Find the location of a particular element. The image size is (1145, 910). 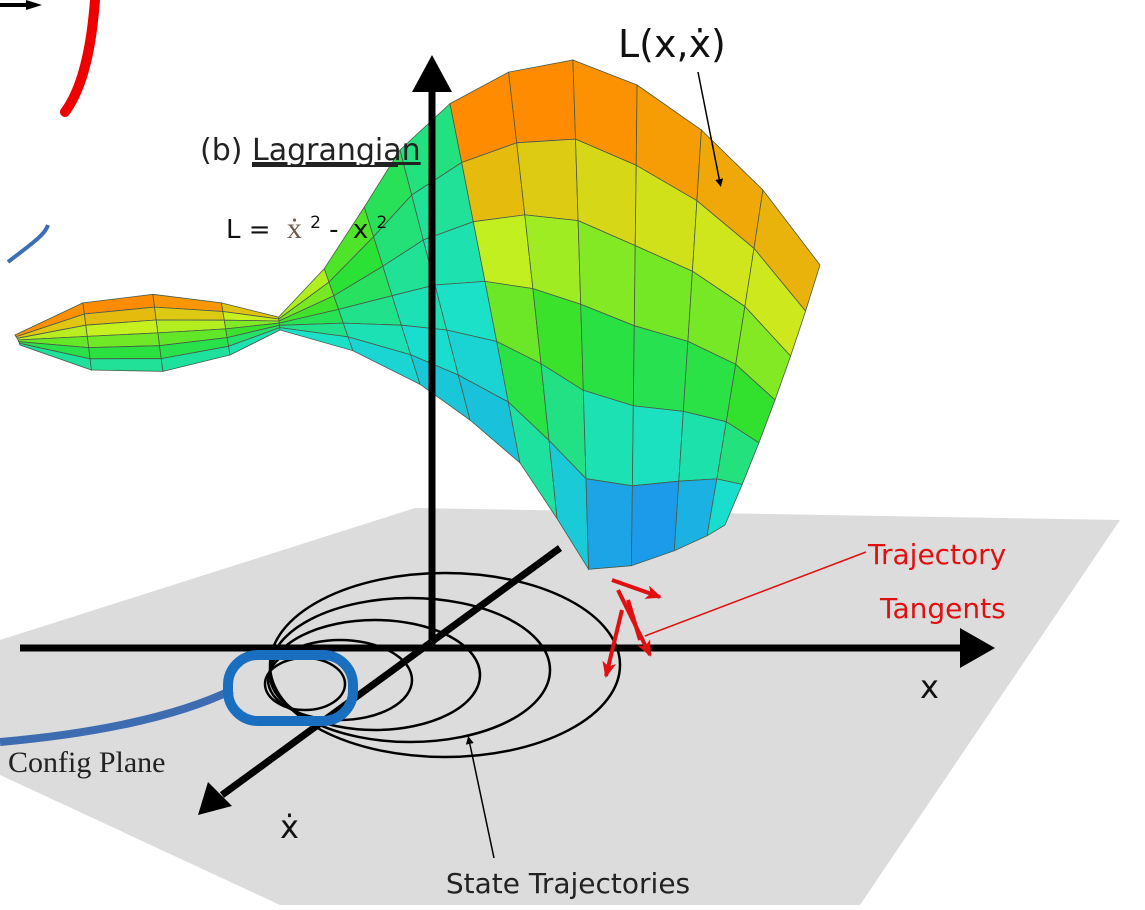

blue-highlight-box is located at coordinates (290, 688).